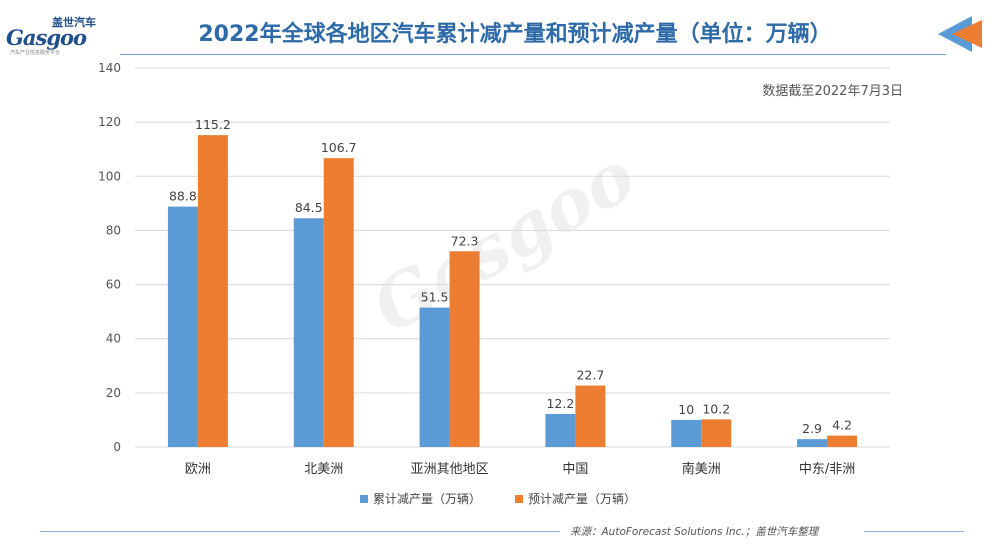  I want to click on y-tick-label: 100, so click(109, 176).